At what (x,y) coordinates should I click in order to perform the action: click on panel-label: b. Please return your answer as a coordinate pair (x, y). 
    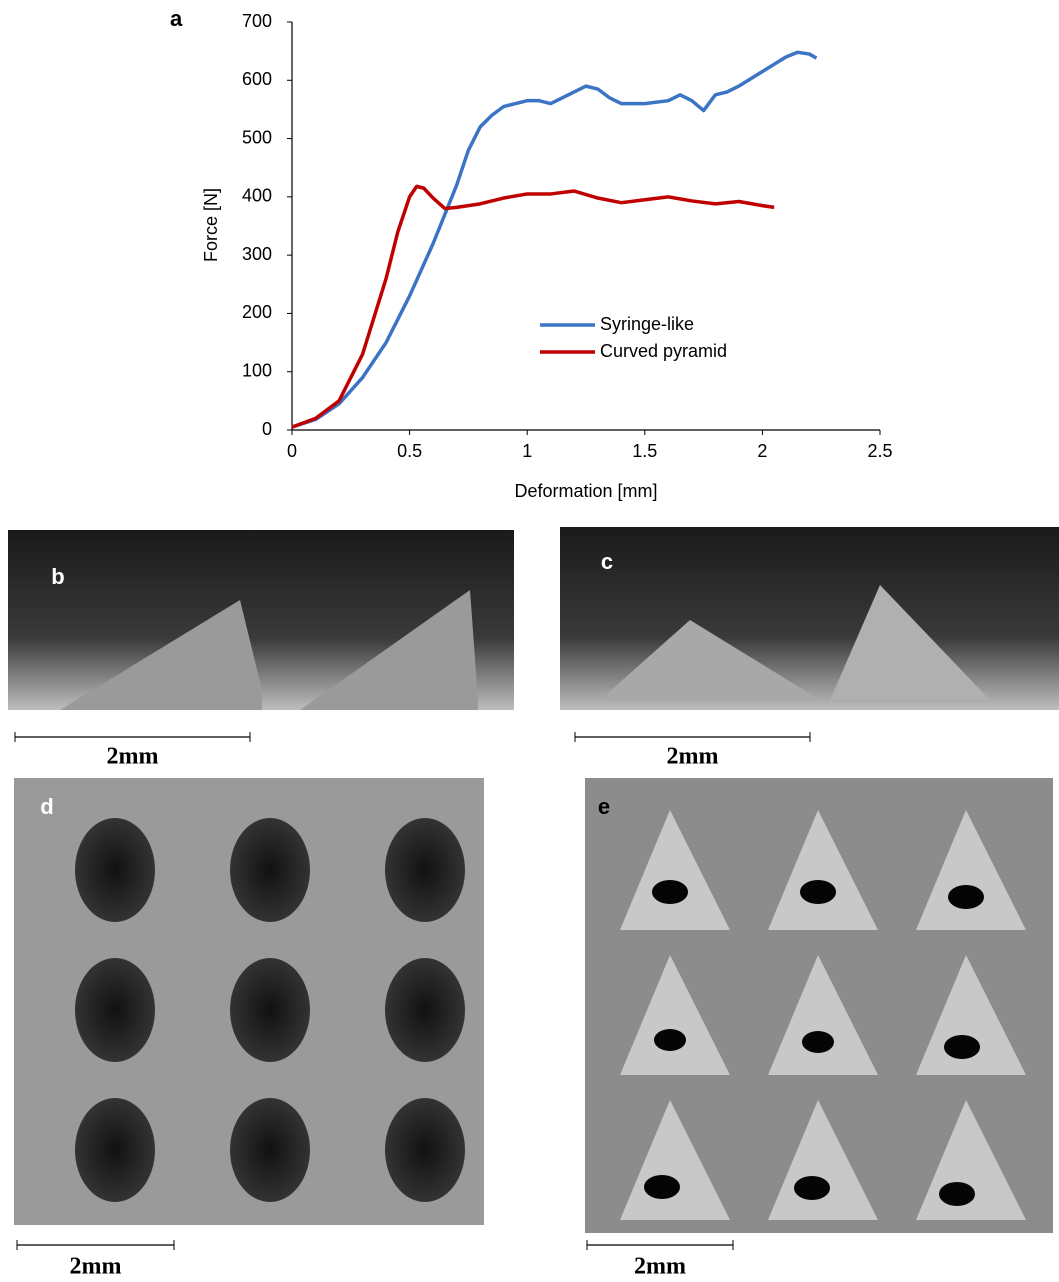
    Looking at the image, I should click on (57, 576).